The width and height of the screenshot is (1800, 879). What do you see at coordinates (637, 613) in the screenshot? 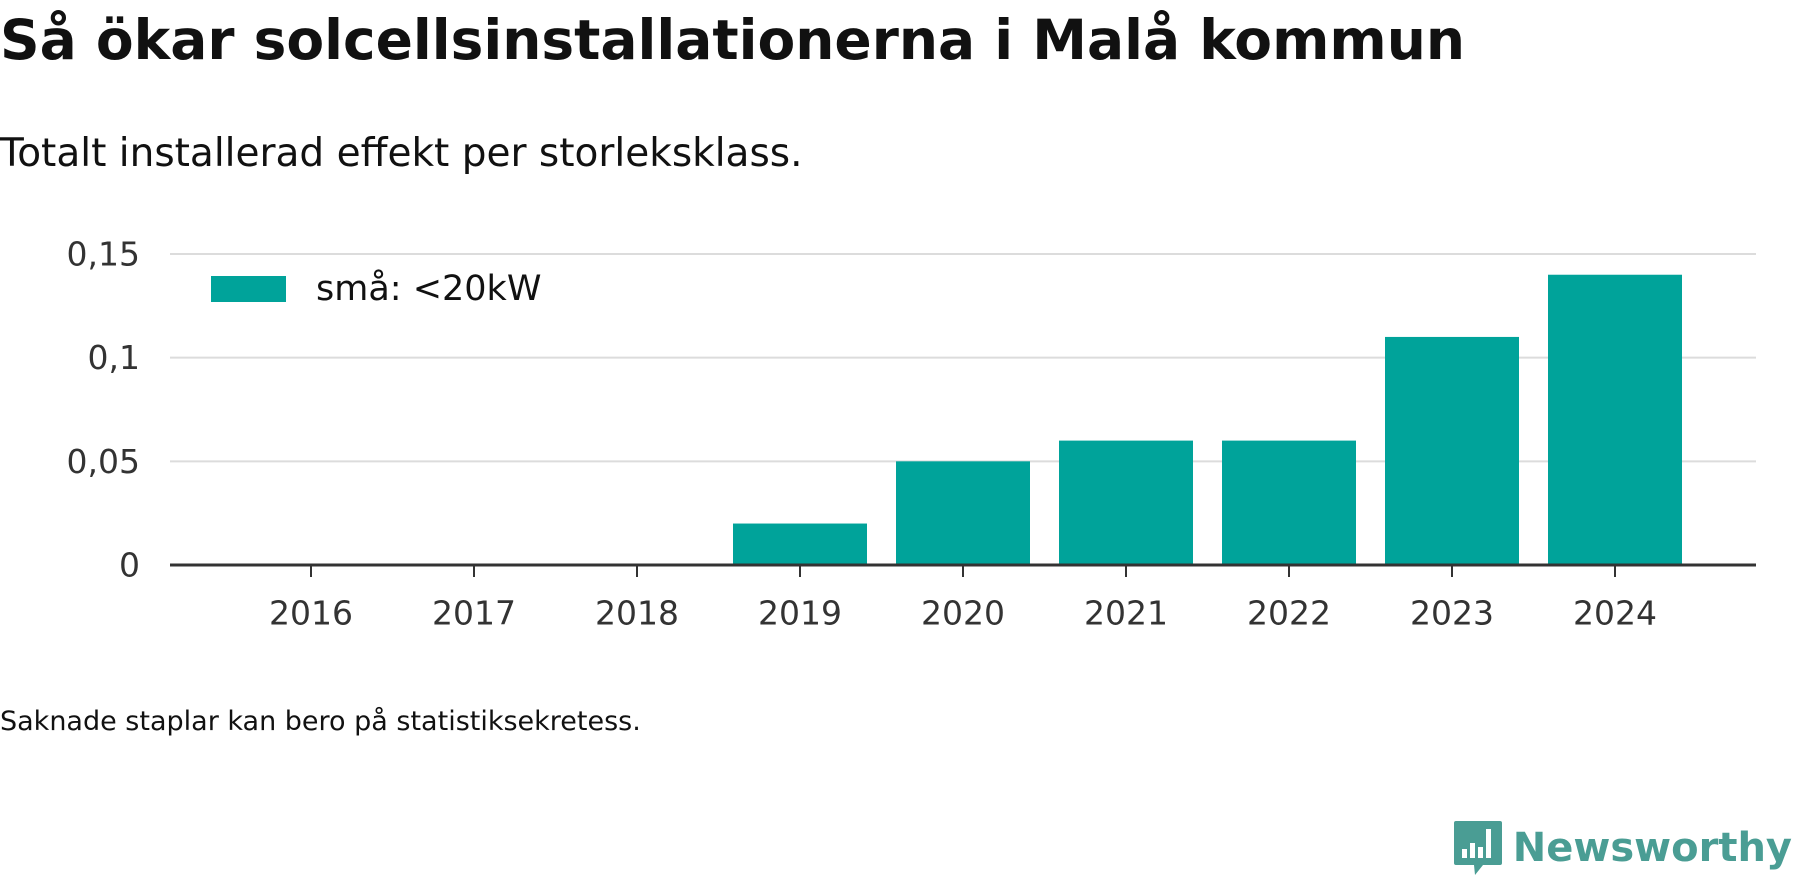
I see `x-tick-label: 2018` at bounding box center [637, 613].